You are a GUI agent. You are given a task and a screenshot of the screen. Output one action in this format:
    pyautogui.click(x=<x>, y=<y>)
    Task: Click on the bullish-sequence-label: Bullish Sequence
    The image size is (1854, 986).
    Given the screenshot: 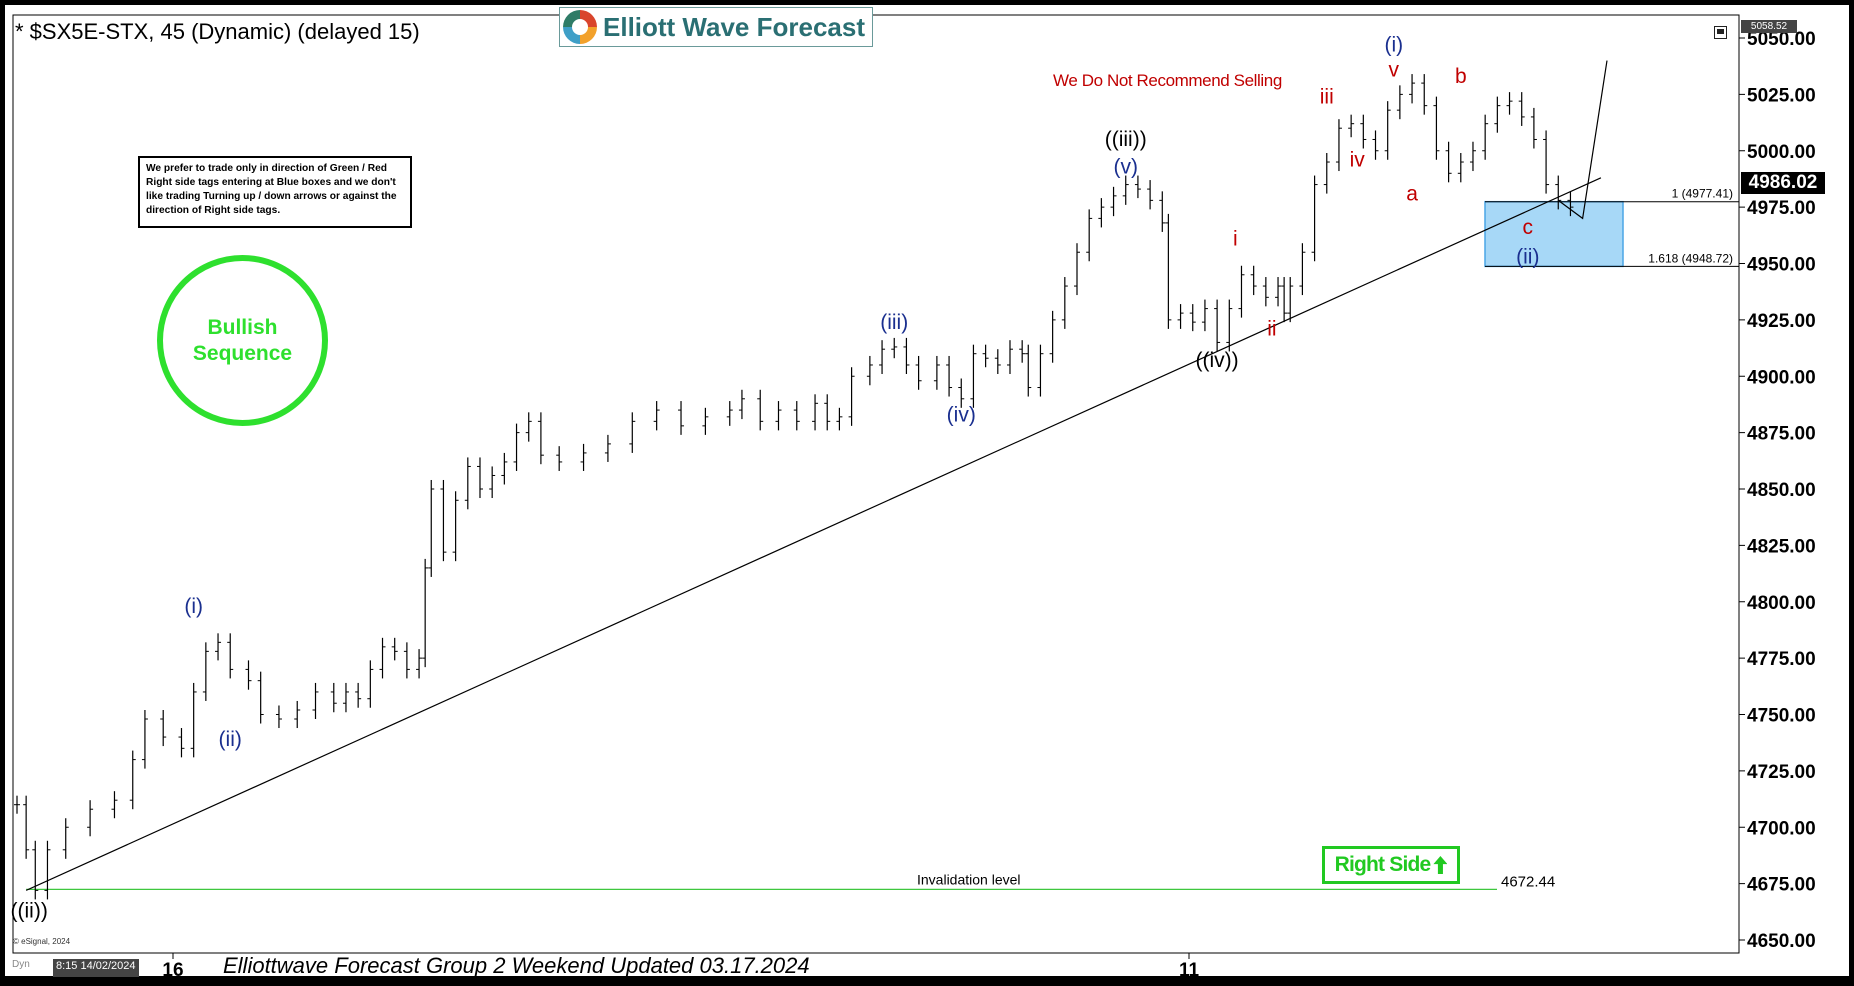 What is the action you would take?
    pyautogui.click(x=242, y=340)
    